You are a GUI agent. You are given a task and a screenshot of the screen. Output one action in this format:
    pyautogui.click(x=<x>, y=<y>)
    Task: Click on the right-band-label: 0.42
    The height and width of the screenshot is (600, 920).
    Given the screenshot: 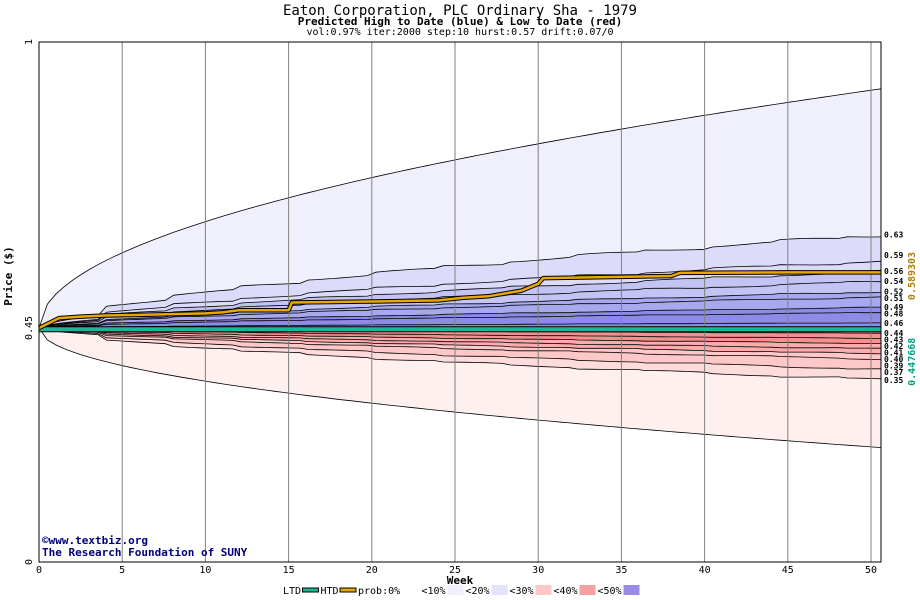 What is the action you would take?
    pyautogui.click(x=893, y=346)
    